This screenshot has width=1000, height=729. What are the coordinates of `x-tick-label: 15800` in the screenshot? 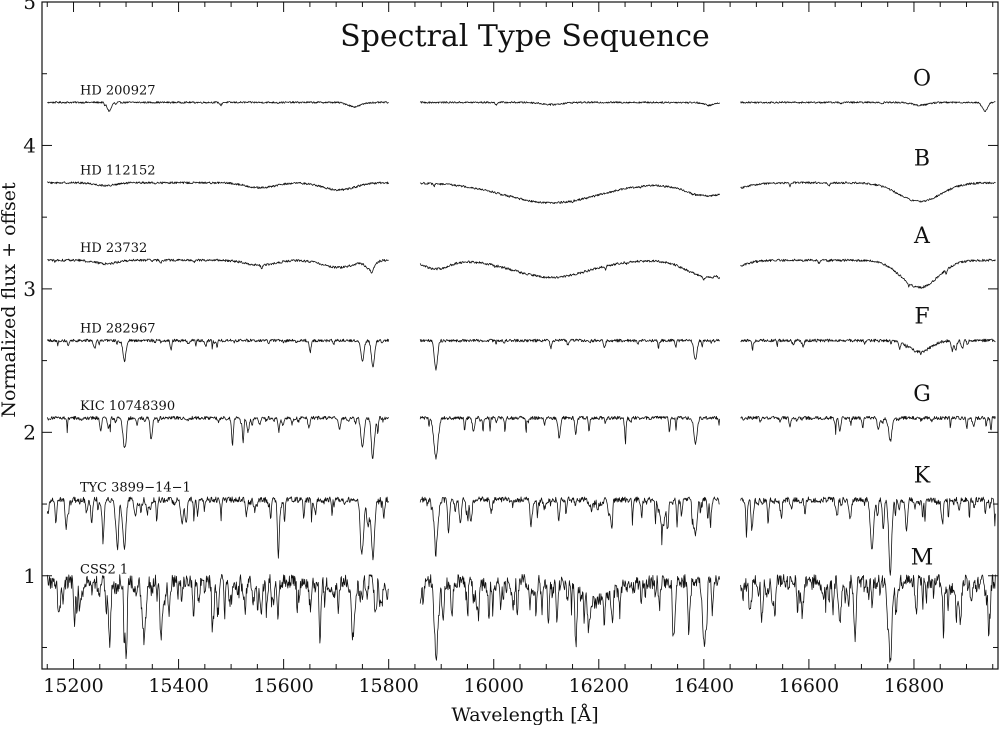 It's located at (388, 686).